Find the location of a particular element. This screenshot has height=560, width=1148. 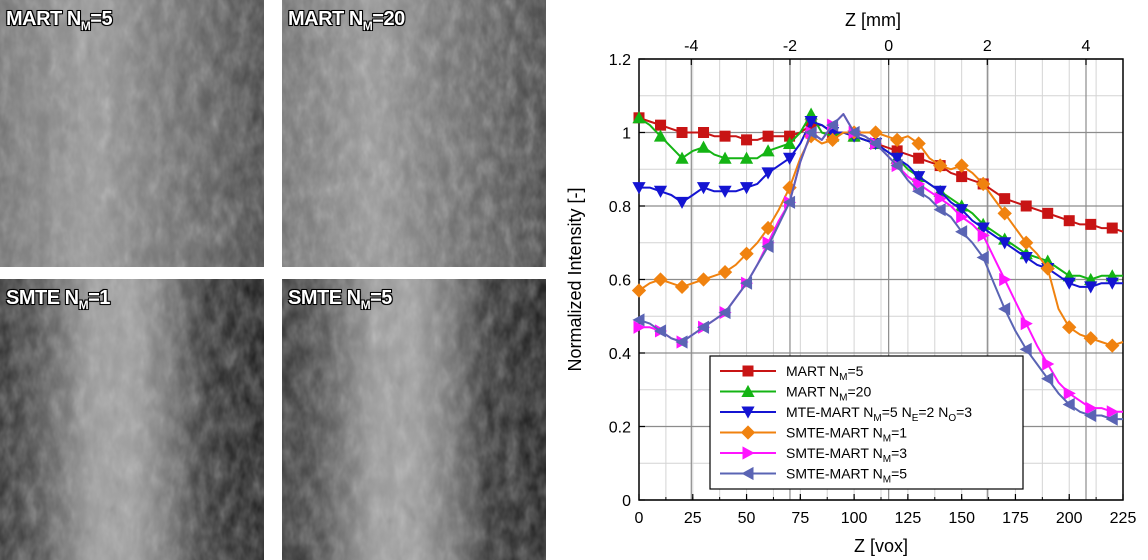

y-axis-label: Normalized Intensity [-] is located at coordinates (575, 279).